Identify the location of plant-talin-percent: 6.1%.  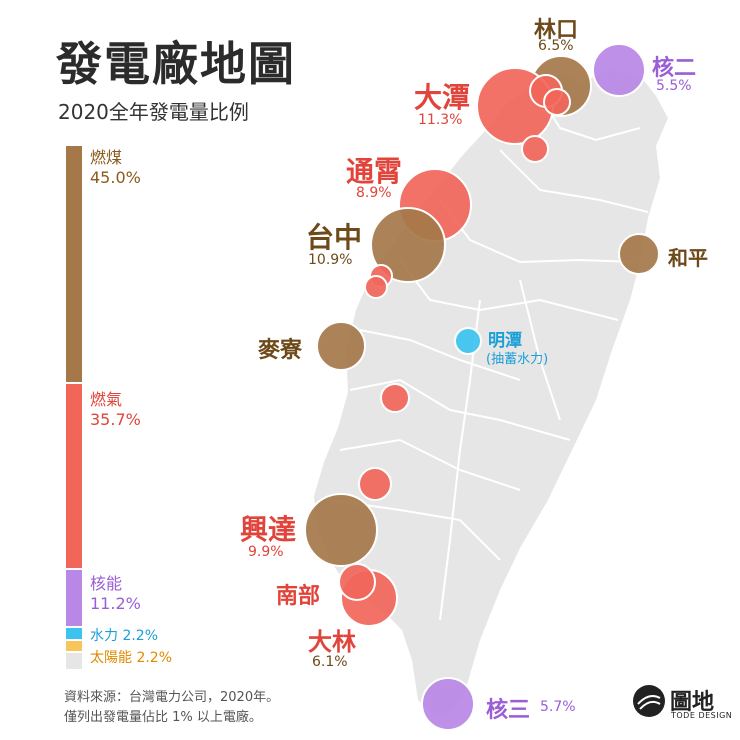
(330, 662).